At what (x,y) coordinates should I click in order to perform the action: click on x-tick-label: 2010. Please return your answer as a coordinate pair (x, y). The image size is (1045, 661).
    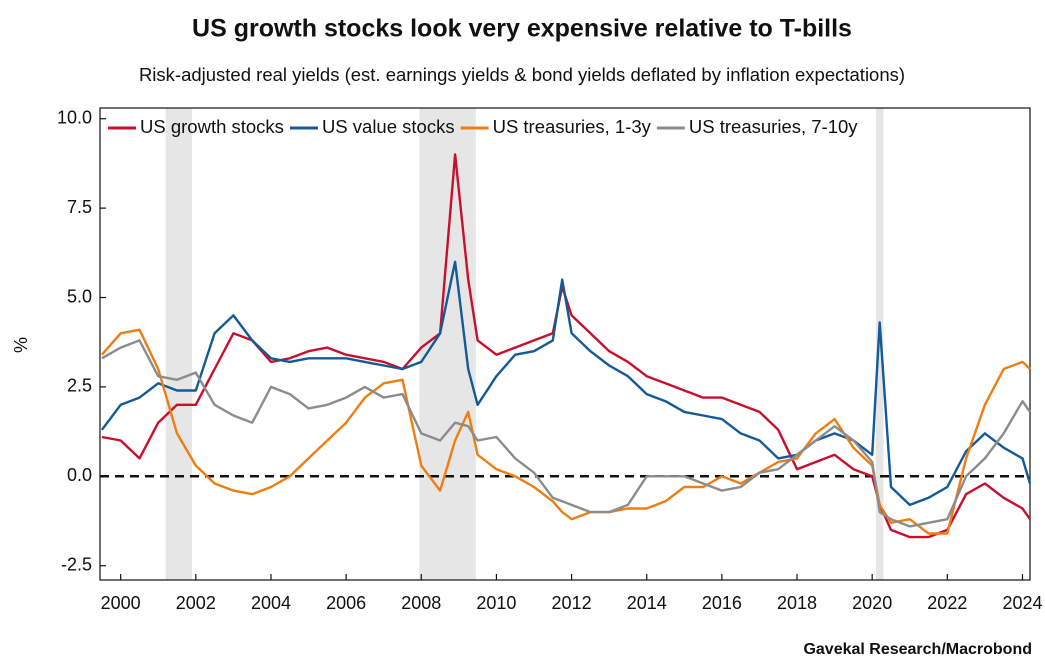
    Looking at the image, I should click on (496, 603).